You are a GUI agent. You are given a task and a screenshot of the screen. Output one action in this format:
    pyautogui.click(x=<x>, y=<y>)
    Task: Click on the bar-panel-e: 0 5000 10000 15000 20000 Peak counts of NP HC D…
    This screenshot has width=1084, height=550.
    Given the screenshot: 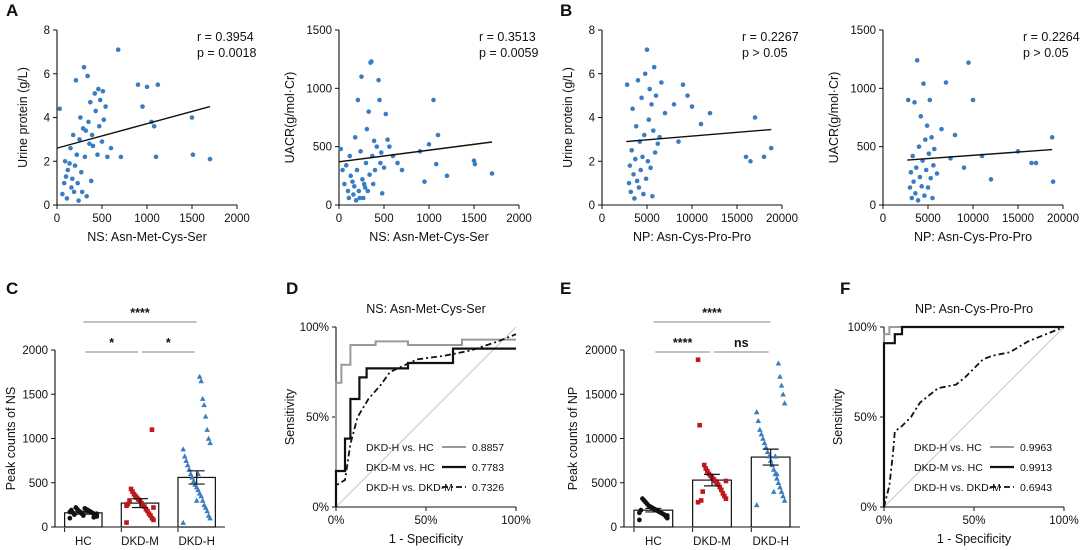 What is the action you would take?
    pyautogui.click(x=683, y=427)
    